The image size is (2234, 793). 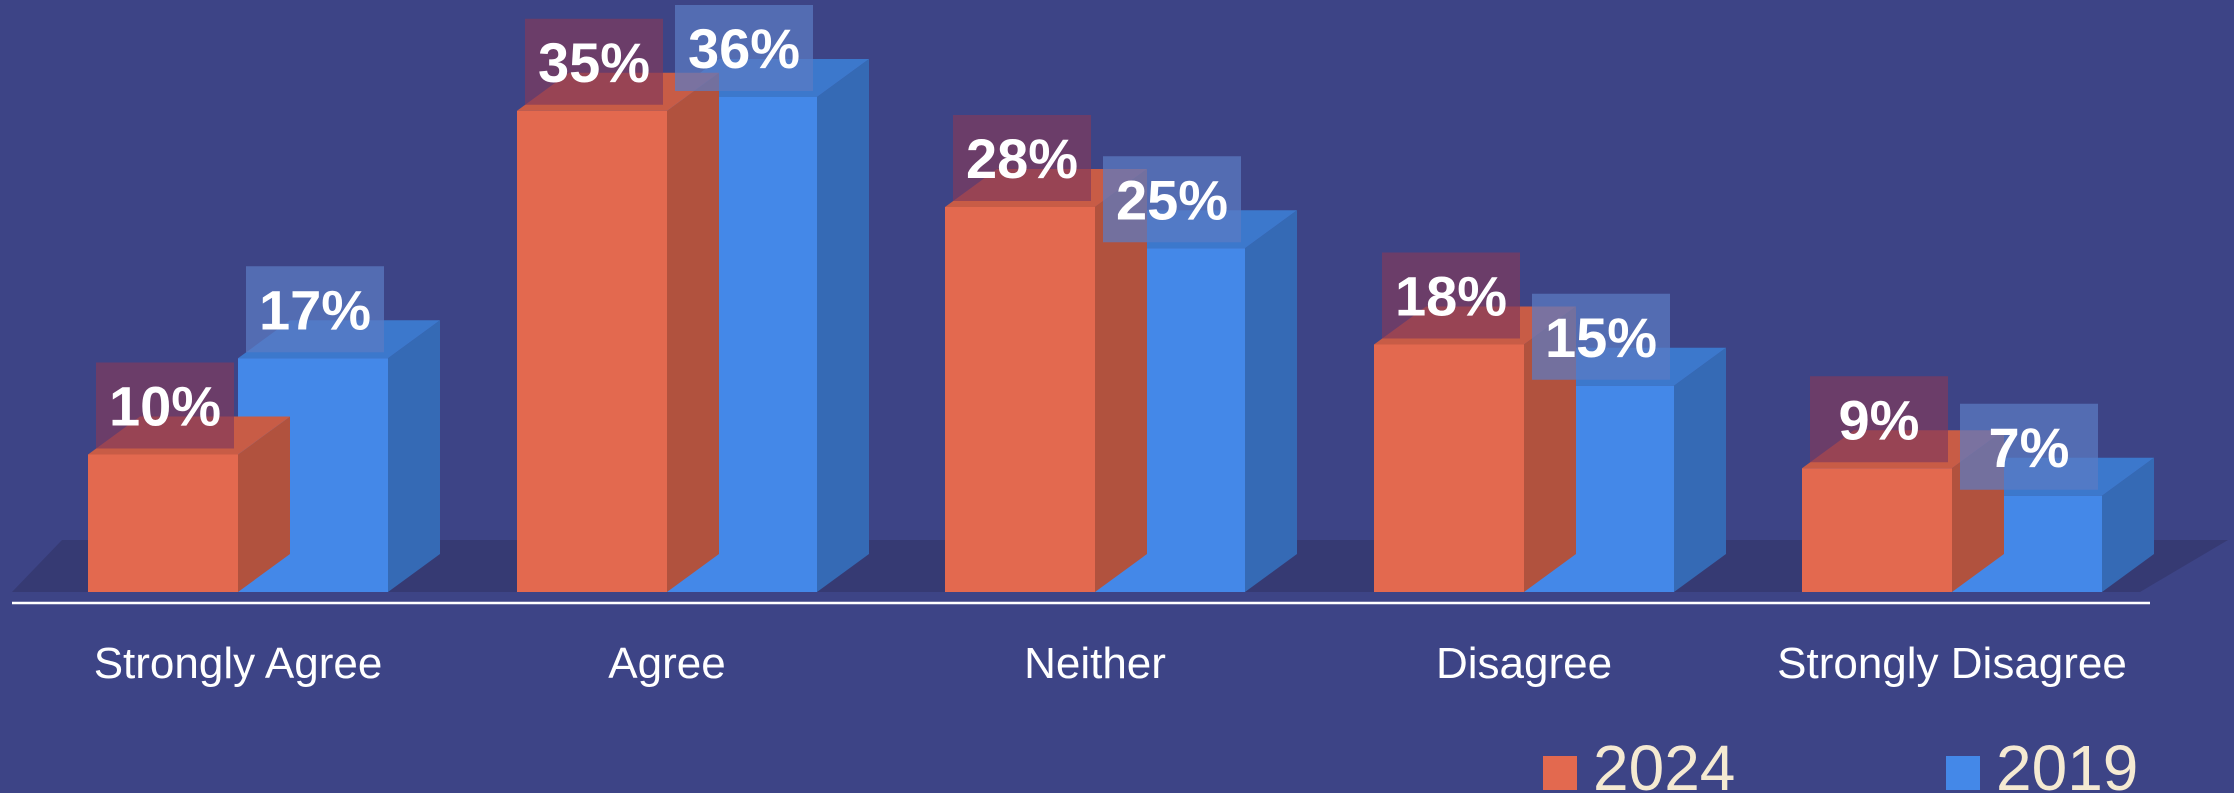 I want to click on data-label-2019-neither: 25%, so click(x=1172, y=199).